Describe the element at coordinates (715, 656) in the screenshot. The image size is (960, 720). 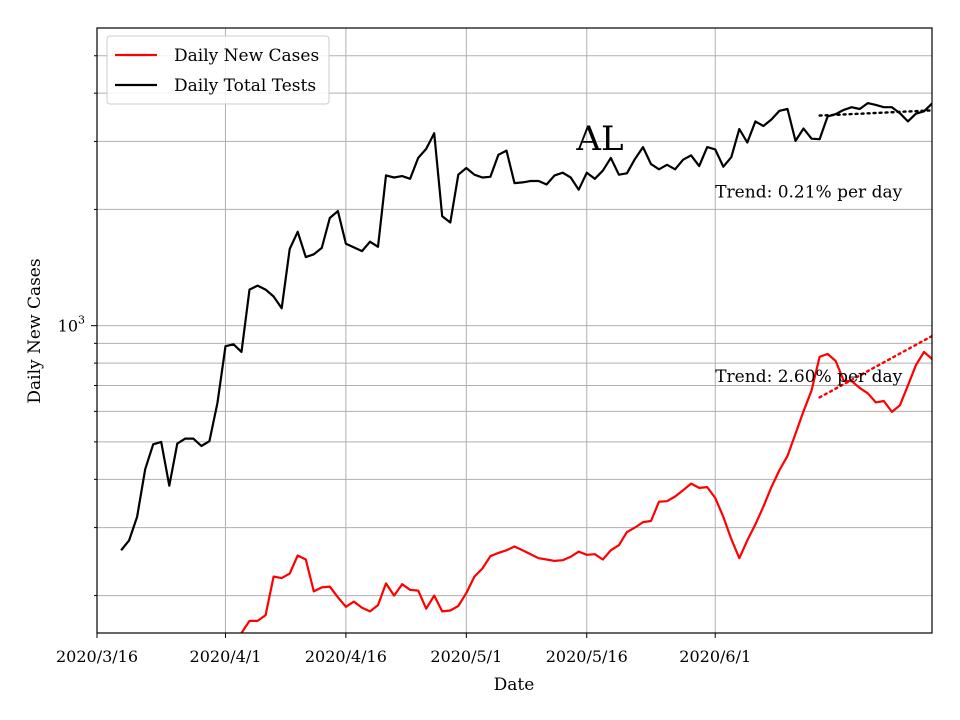
I see `x-tick-label: 2020/6/1` at that location.